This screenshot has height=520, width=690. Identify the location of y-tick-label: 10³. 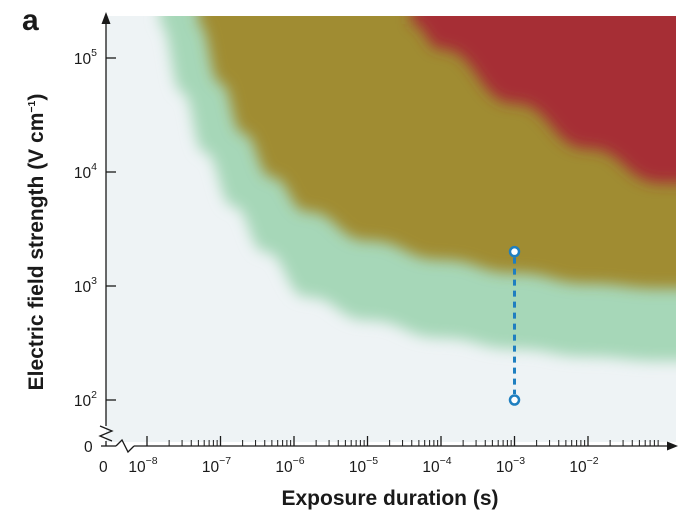
(85, 285).